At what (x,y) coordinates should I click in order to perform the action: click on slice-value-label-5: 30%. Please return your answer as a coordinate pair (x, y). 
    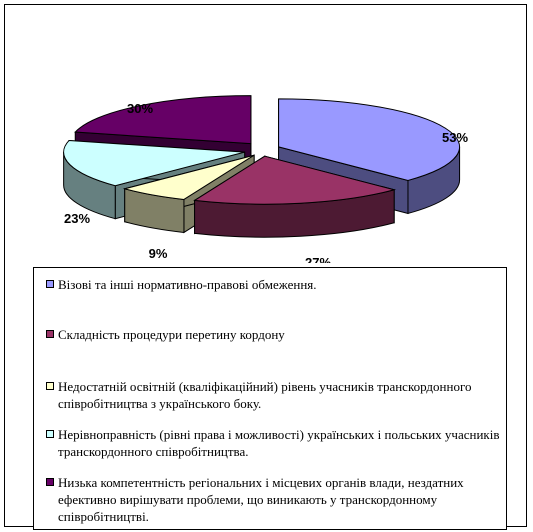
    Looking at the image, I should click on (140, 108).